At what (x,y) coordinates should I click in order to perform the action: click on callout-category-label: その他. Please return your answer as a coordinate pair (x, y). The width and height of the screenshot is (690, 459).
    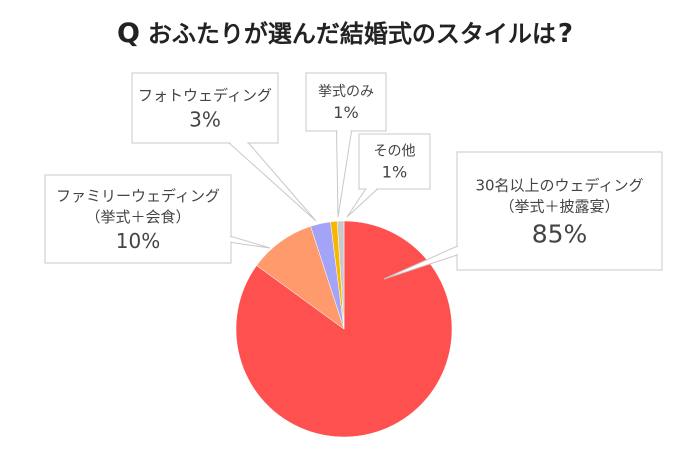
    Looking at the image, I should click on (395, 152).